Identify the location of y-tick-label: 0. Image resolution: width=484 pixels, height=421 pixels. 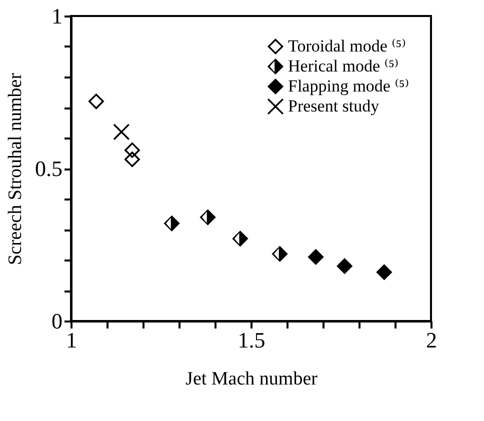
(57, 321).